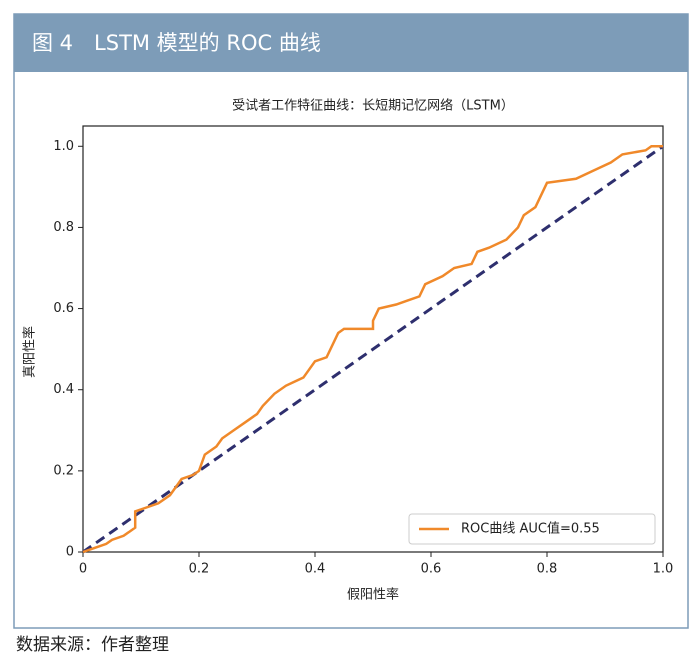  Describe the element at coordinates (63, 389) in the screenshot. I see `y-tick-label: 0.4` at that location.